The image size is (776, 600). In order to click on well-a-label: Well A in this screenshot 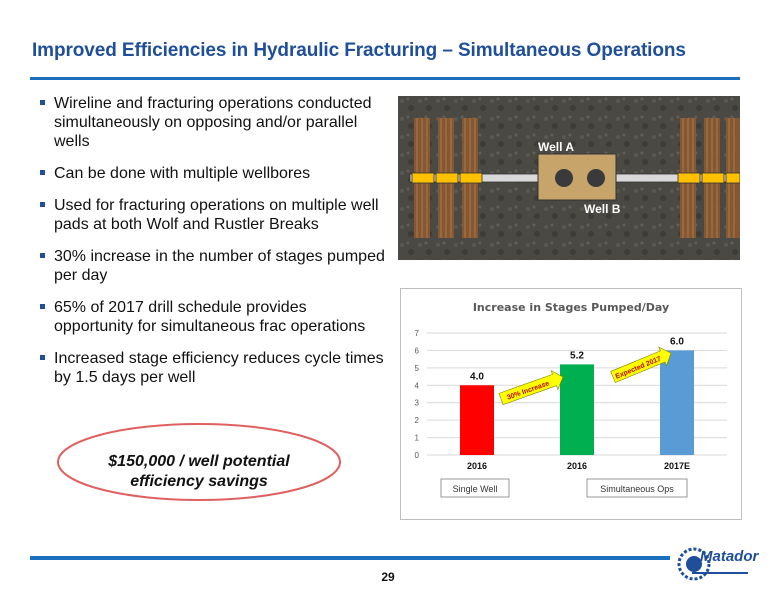, I will do `click(556, 147)`.